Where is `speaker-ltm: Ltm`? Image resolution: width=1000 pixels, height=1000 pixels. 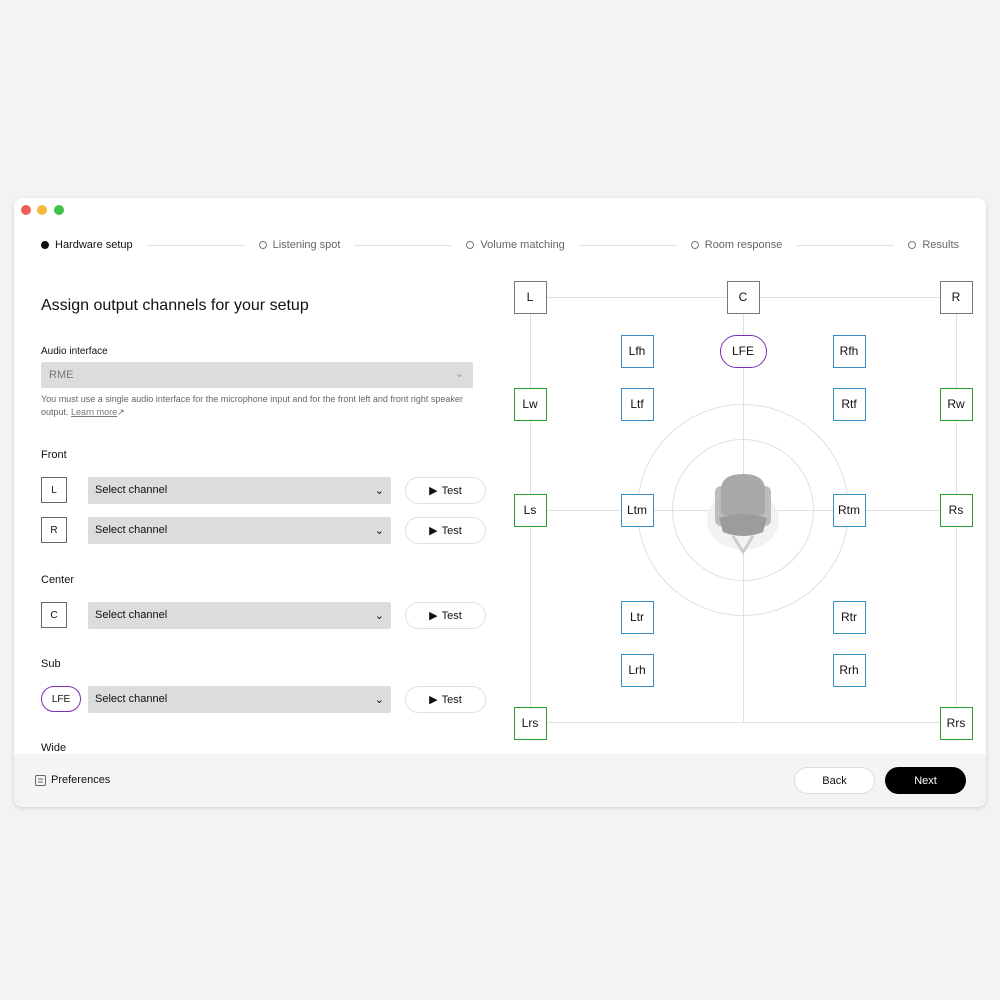 speaker-ltm: Ltm is located at coordinates (637, 510).